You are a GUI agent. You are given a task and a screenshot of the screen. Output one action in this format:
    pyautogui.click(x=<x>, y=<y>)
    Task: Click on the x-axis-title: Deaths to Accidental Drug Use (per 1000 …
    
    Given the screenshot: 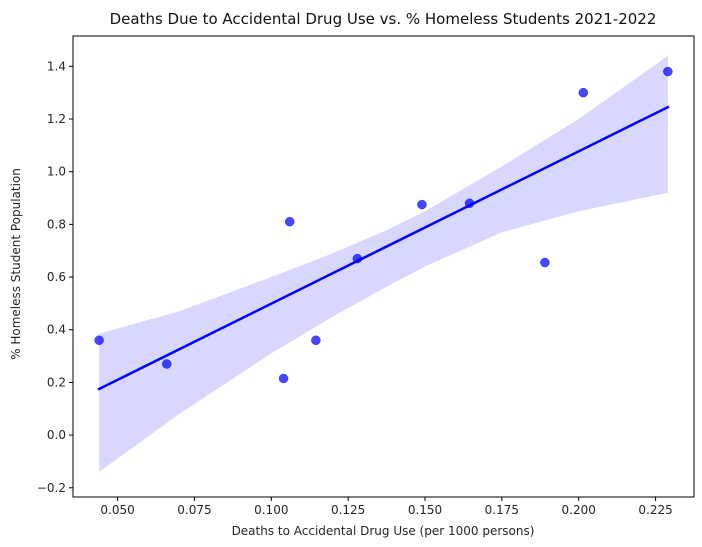 What is the action you would take?
    pyautogui.click(x=383, y=531)
    